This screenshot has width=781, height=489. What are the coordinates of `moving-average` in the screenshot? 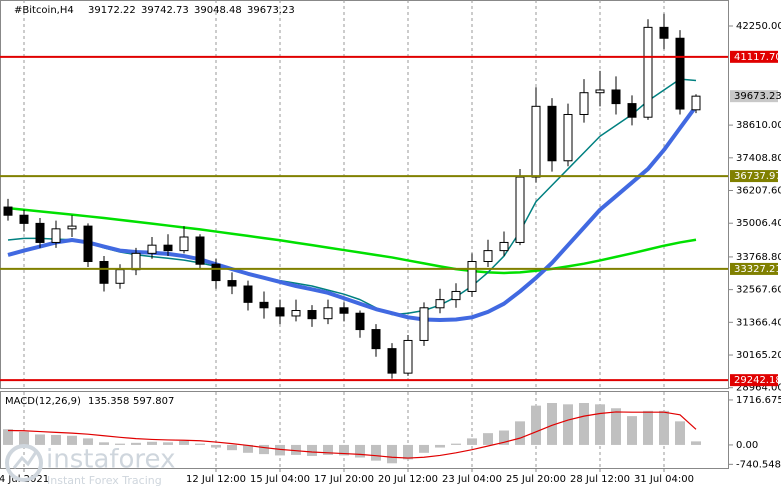 It's located at (352, 240).